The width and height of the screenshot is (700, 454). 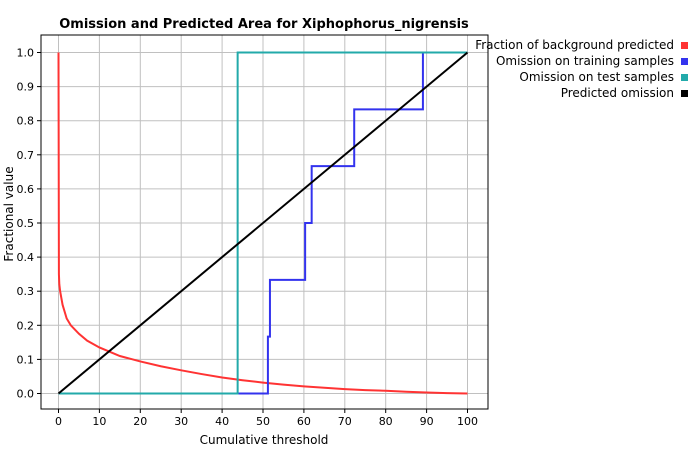 I want to click on legend-swatch-omission-on-training-samples, so click(x=684, y=61).